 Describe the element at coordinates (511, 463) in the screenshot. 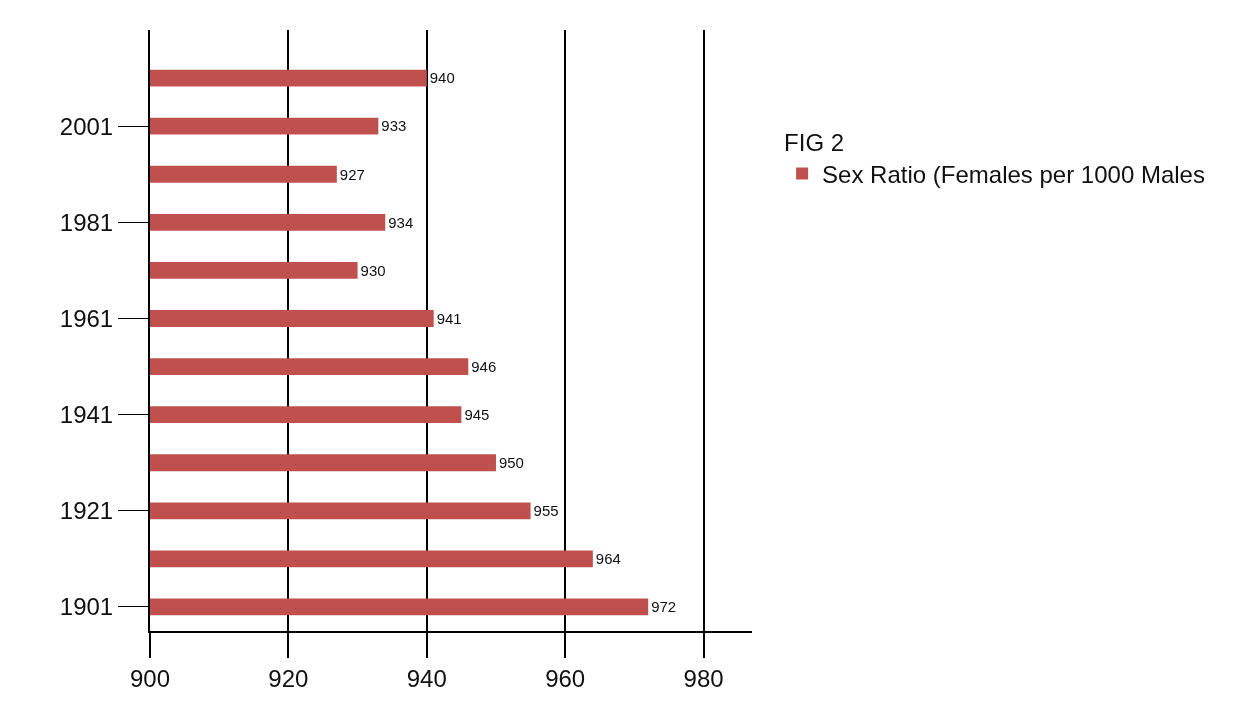

I see `data-label: 950` at that location.